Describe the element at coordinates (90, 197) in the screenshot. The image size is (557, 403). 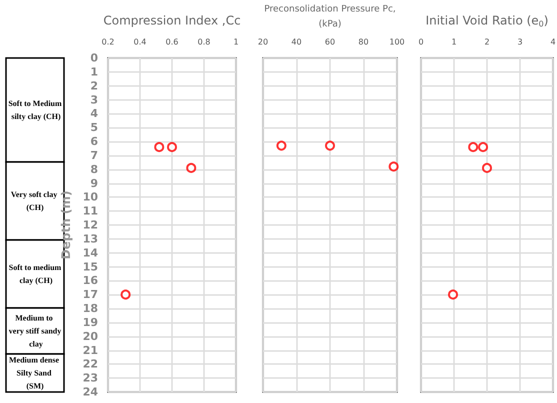
I see `y-tick-label: 10` at that location.